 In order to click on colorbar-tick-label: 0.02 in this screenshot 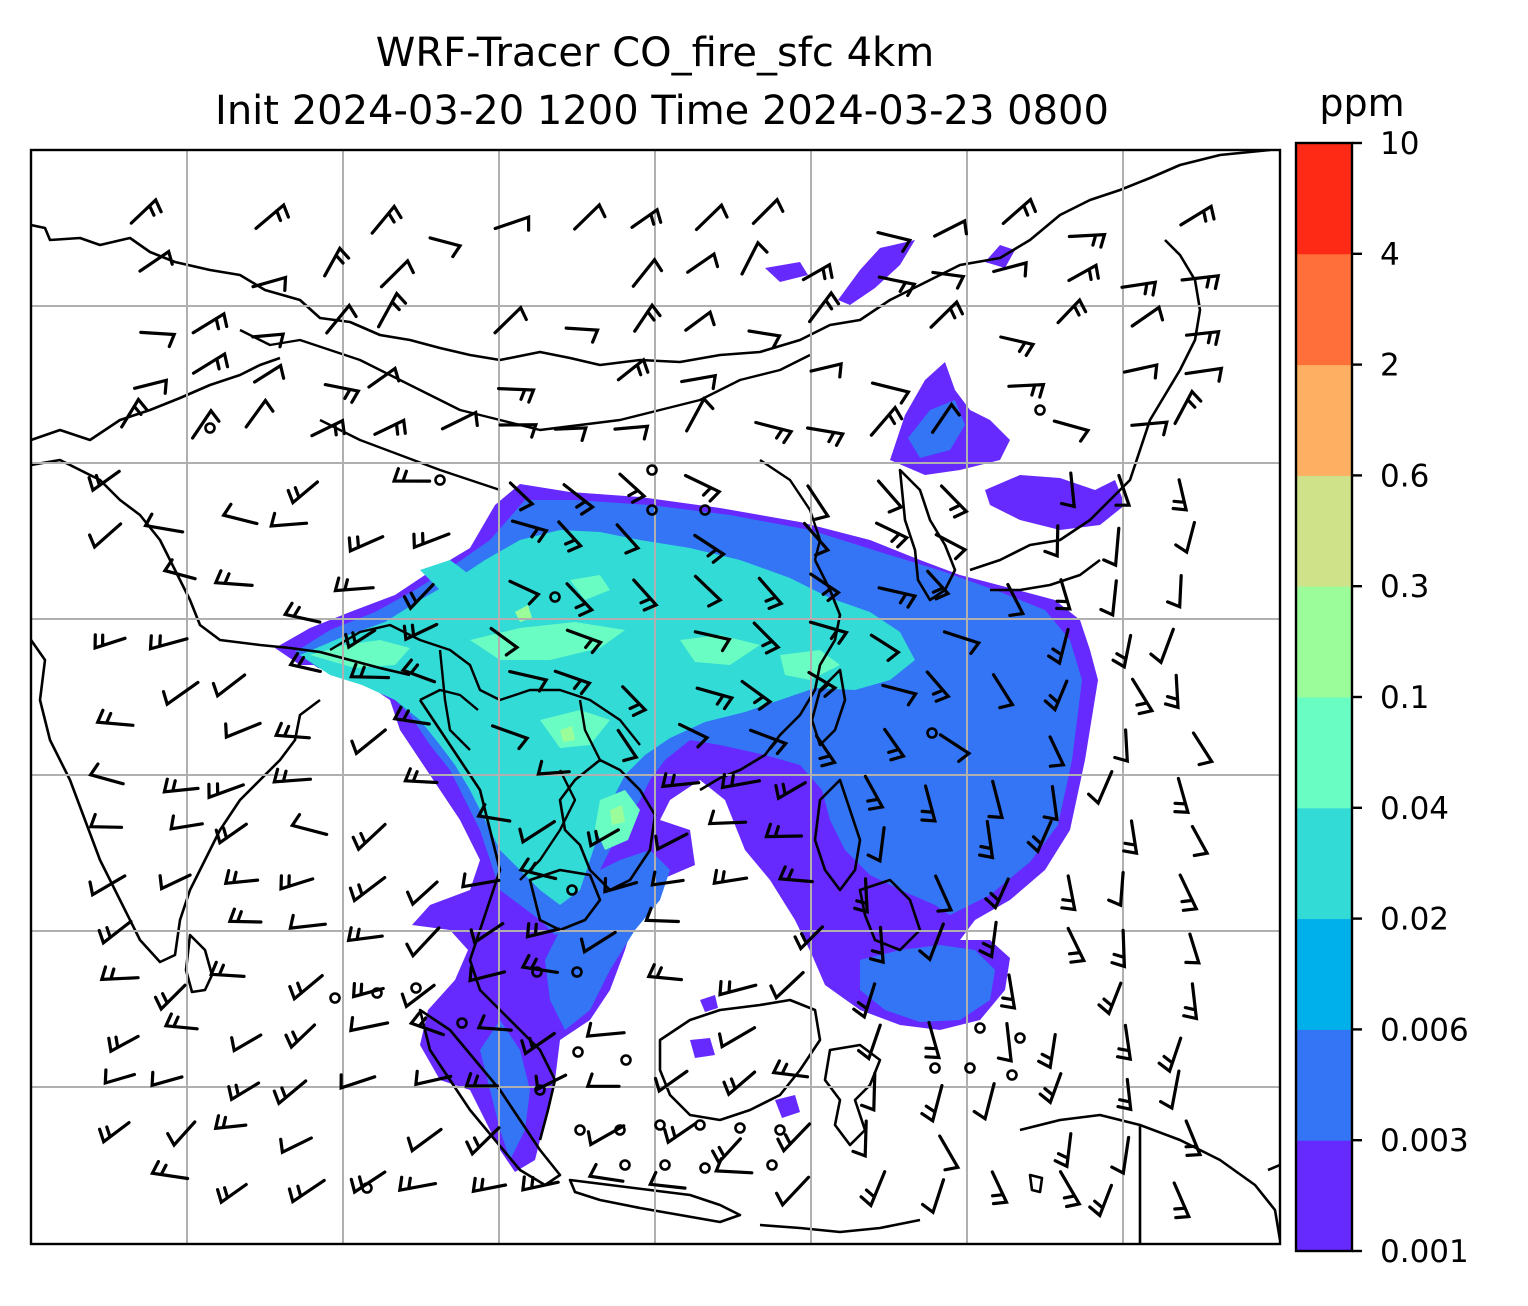, I will do `click(1414, 920)`.